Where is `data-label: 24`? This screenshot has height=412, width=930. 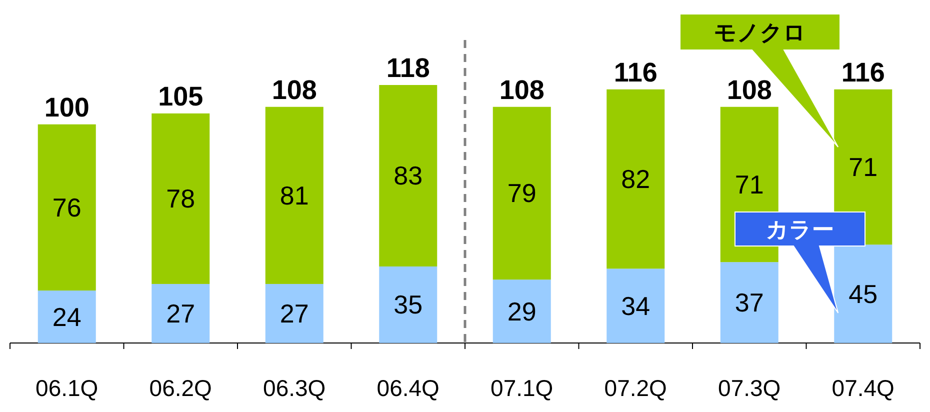 data-label: 24 is located at coordinates (67, 317).